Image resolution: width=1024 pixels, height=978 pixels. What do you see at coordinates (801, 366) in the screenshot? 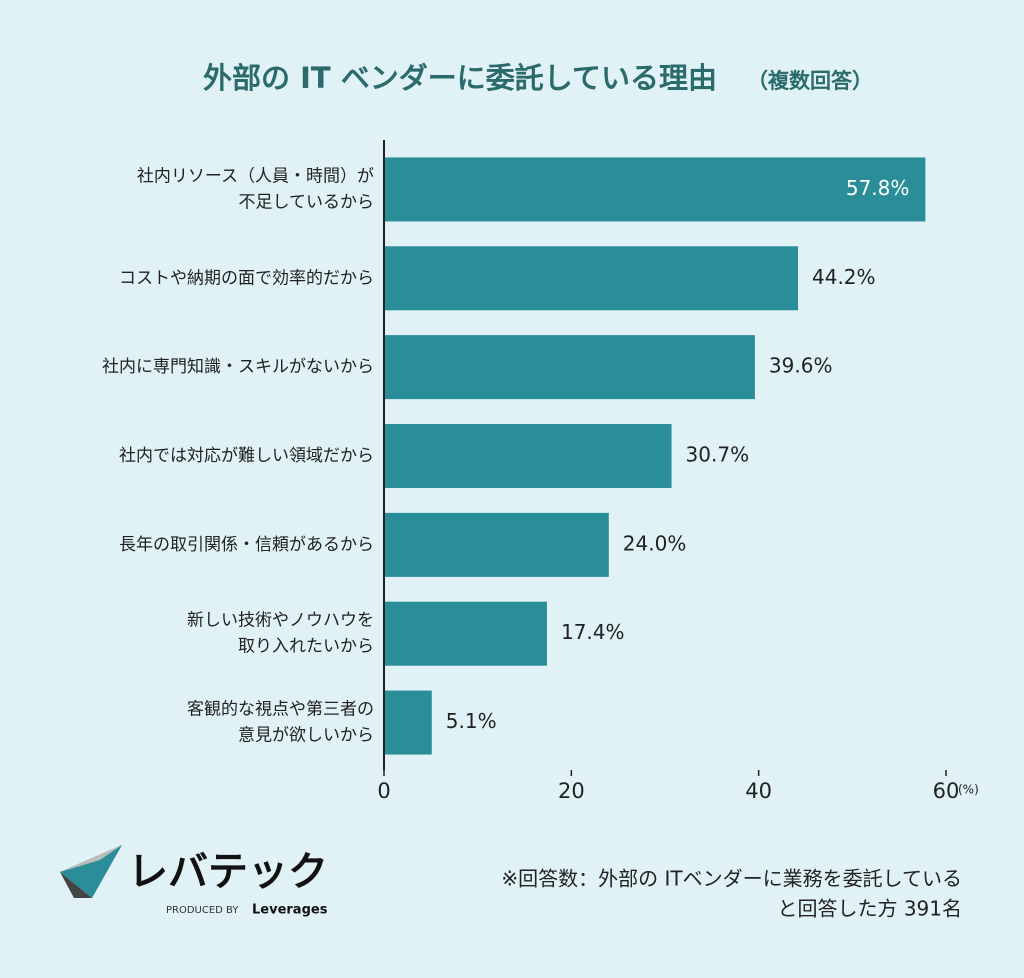
I see `value-label: 39.6%` at bounding box center [801, 366].